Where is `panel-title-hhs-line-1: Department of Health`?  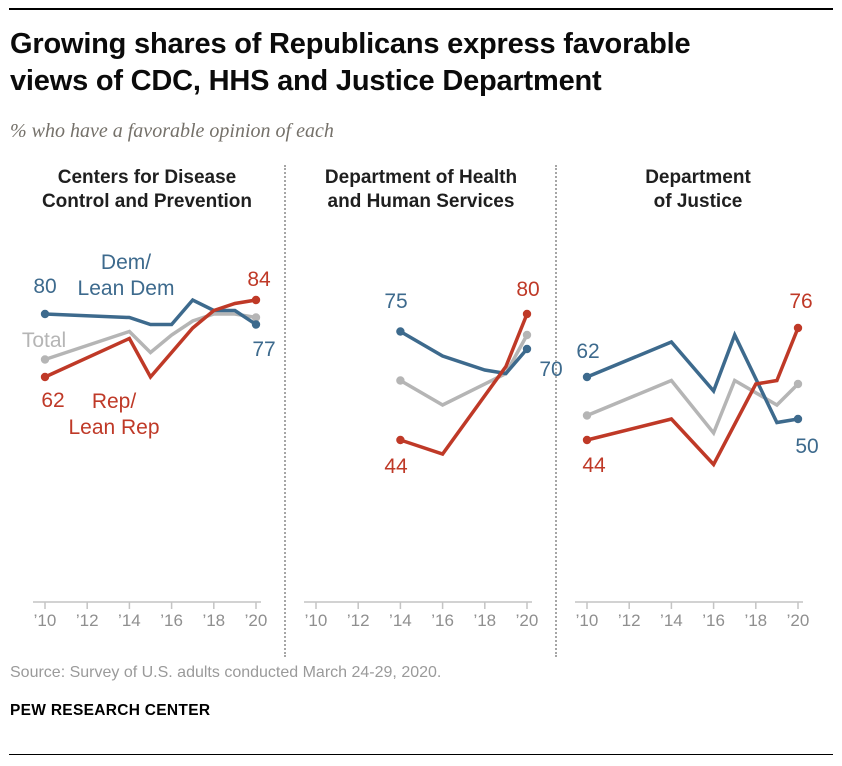
panel-title-hhs-line-1: Department of Health is located at coordinates (421, 177).